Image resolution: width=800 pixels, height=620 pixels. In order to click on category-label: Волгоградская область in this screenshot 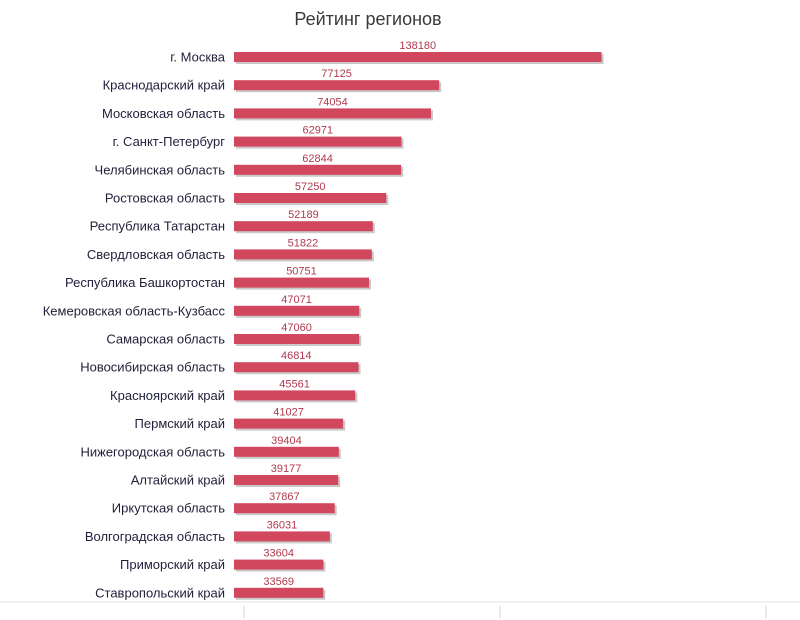, I will do `click(155, 536)`.